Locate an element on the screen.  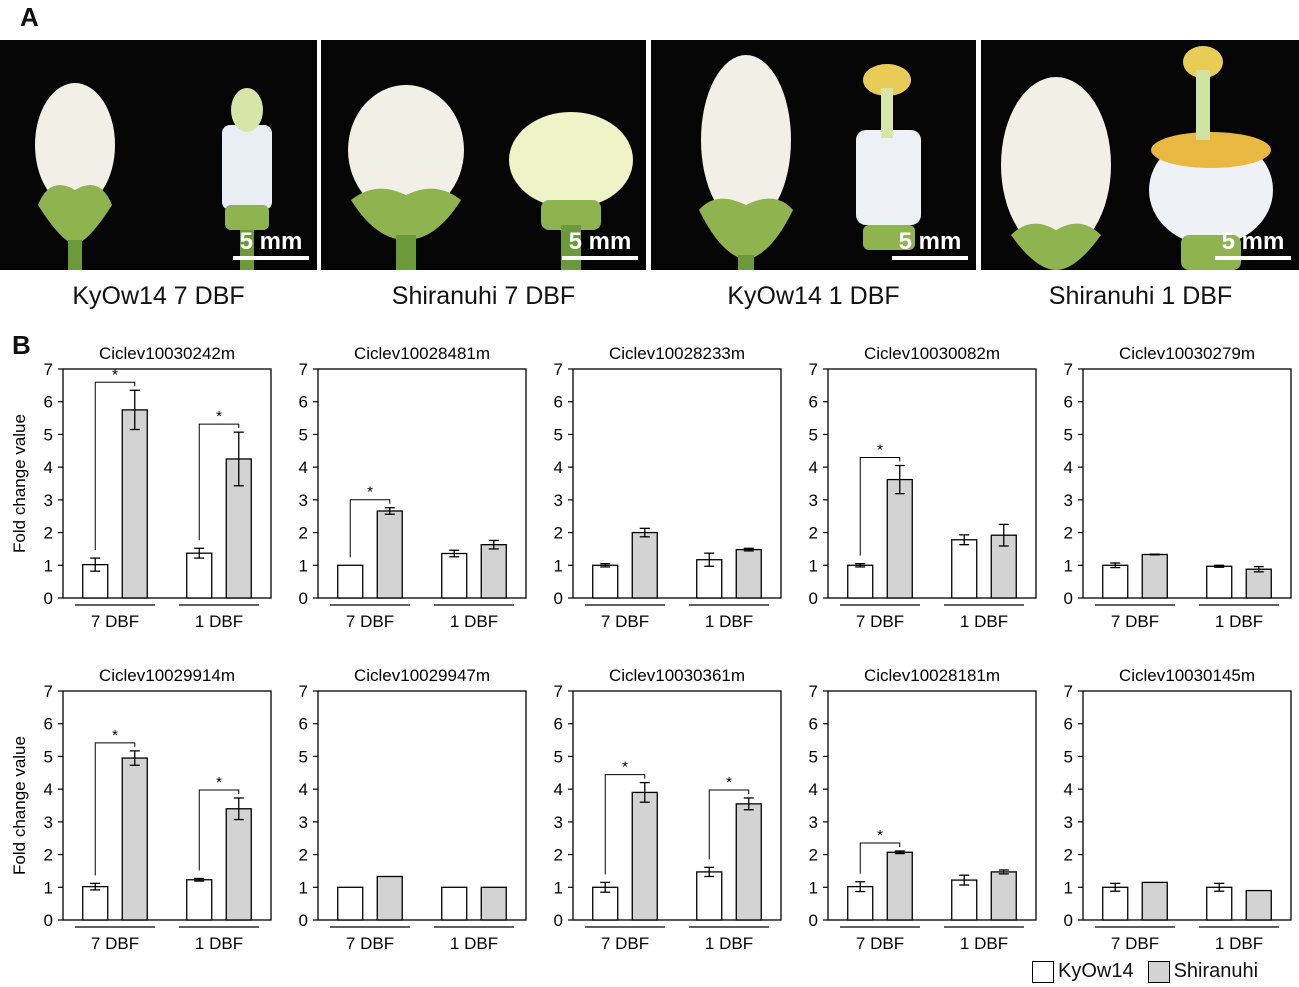
flower-photo-3: 5 mm is located at coordinates (813, 155).